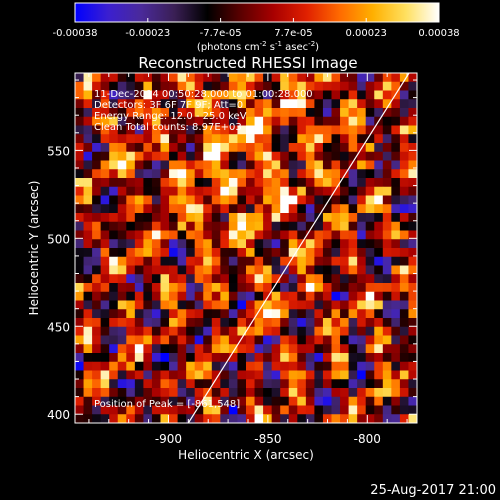 This screenshot has width=500, height=500. Describe the element at coordinates (34, 248) in the screenshot. I see `y-axis-label: Heliocentric Y (arcsec)` at that location.